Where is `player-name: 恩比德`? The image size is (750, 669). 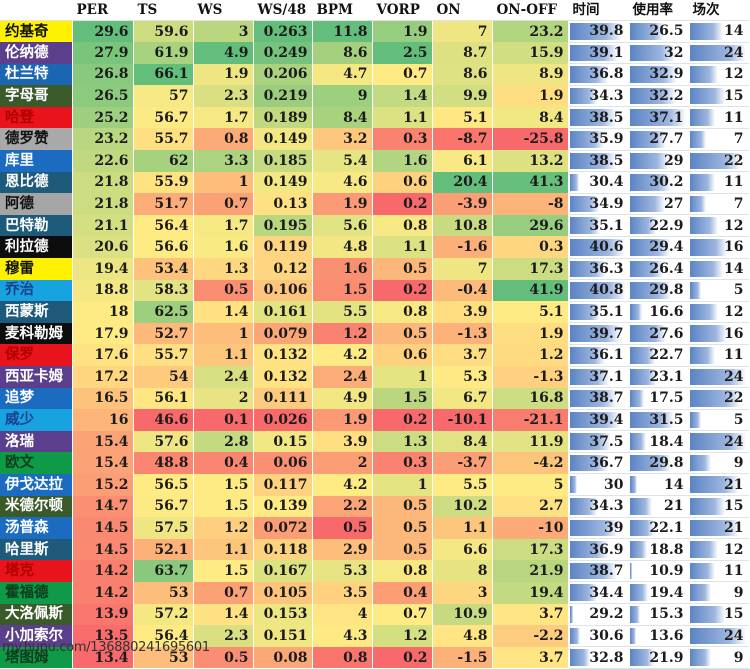 player-name: 恩比德 is located at coordinates (36, 182).